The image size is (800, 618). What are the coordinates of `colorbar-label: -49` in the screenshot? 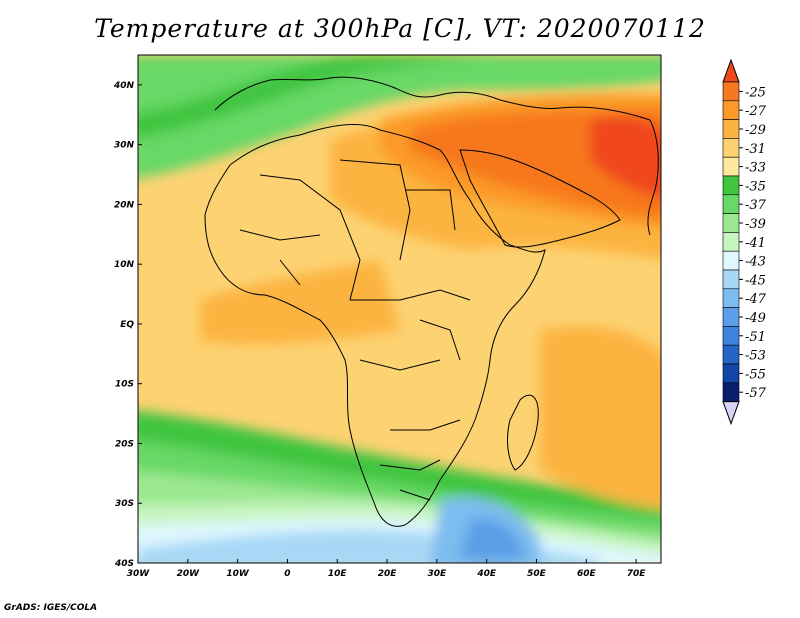 It's located at (755, 318).